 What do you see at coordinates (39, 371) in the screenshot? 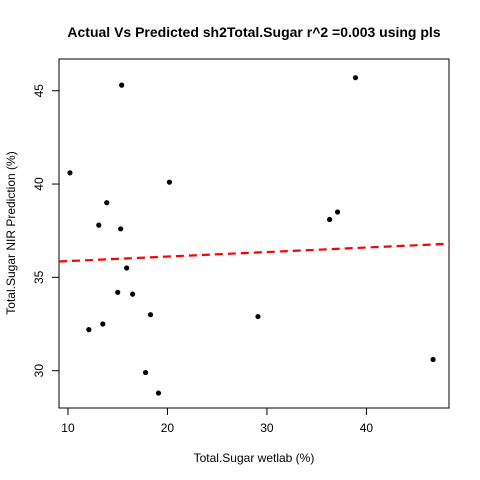
I see `y-tick-label: 30` at bounding box center [39, 371].